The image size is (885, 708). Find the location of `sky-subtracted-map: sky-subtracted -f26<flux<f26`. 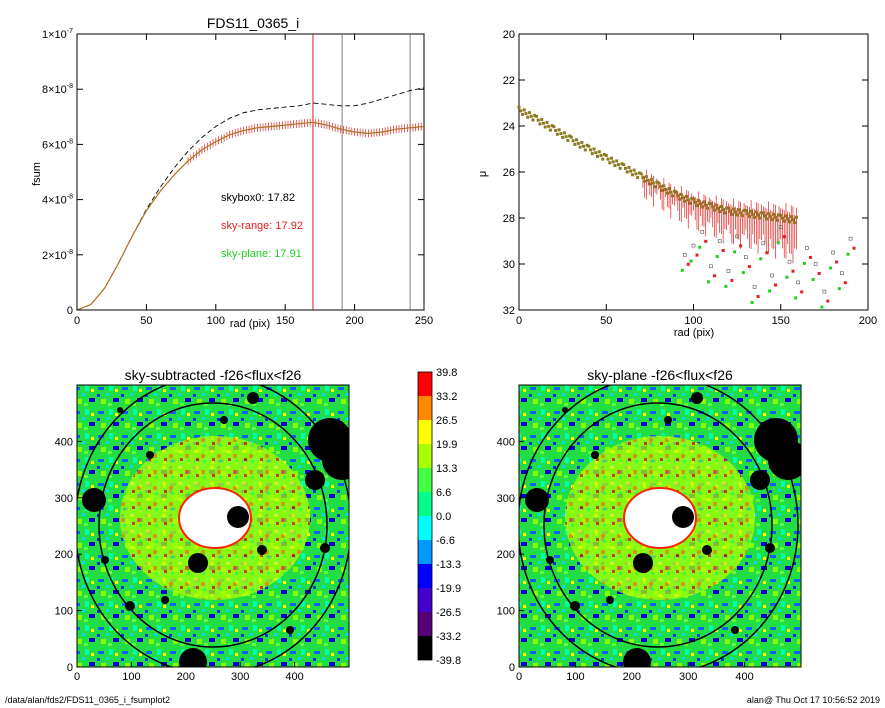

sky-subtracted-map: sky-subtracted -f26<flux<f26 is located at coordinates (202, 525).